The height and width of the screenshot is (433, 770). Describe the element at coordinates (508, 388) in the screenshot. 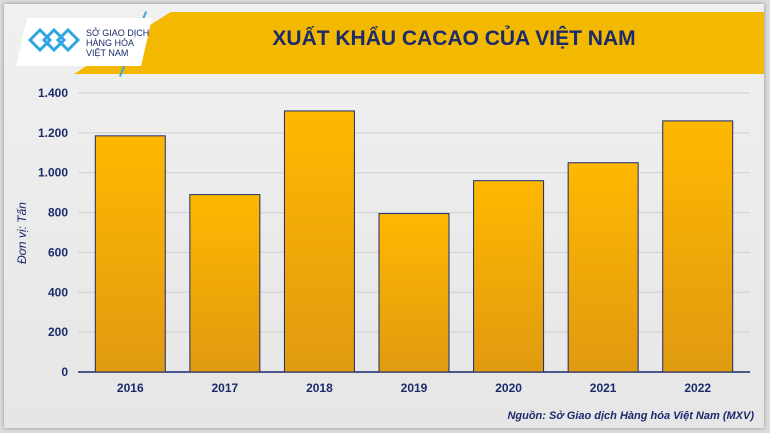

I see `x-tick-label: 2020` at that location.